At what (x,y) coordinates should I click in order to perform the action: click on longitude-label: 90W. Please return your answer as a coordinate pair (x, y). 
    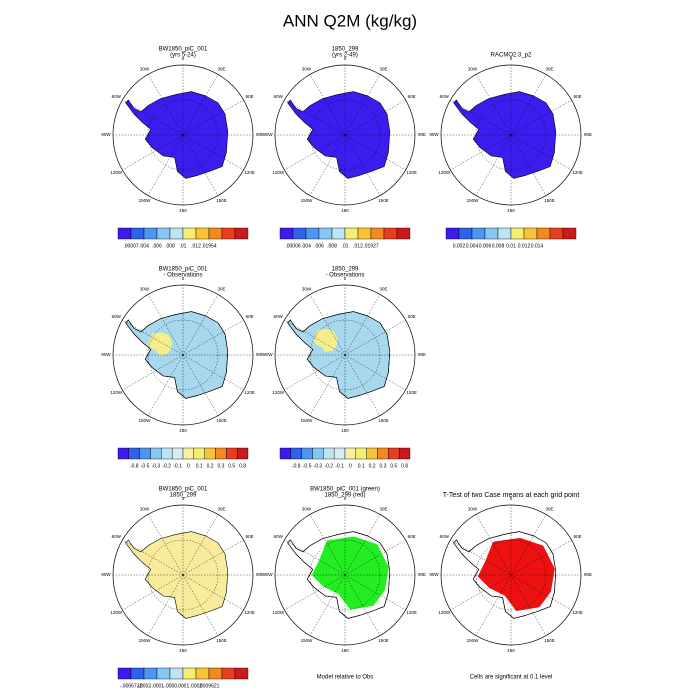
    Looking at the image, I should click on (268, 354).